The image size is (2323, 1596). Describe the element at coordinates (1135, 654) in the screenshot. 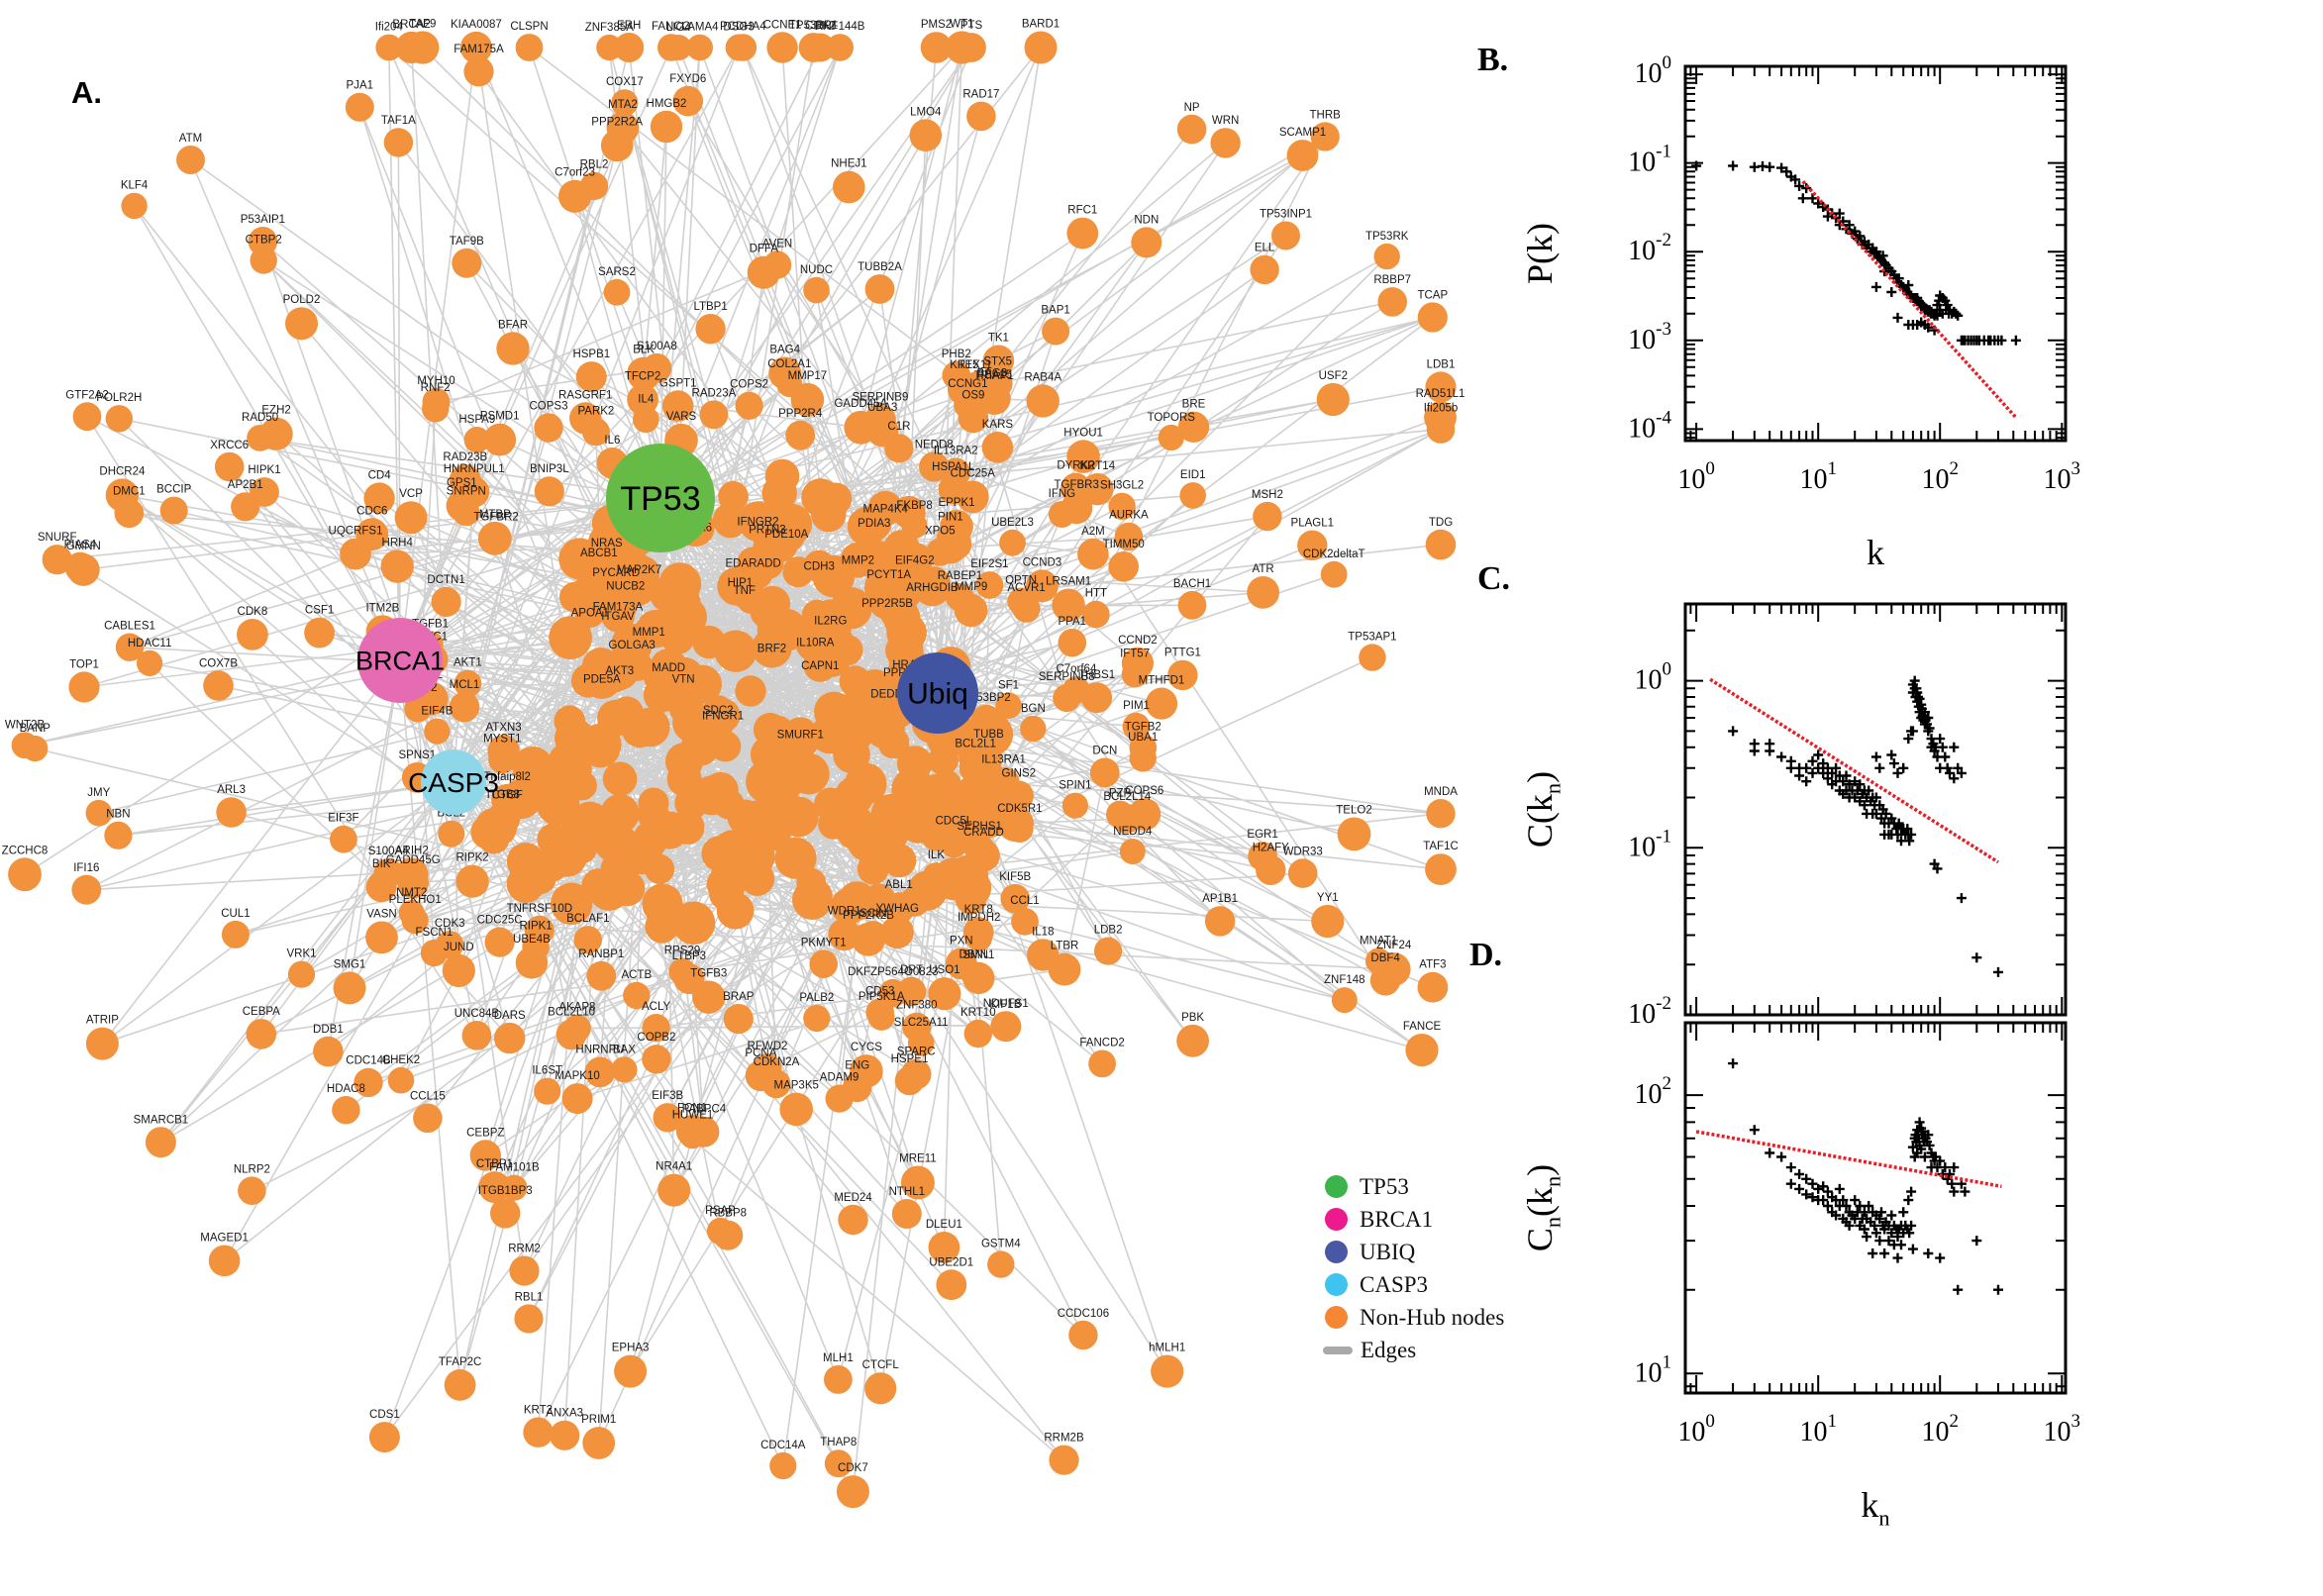

I see `network-node-label: IFT57` at that location.